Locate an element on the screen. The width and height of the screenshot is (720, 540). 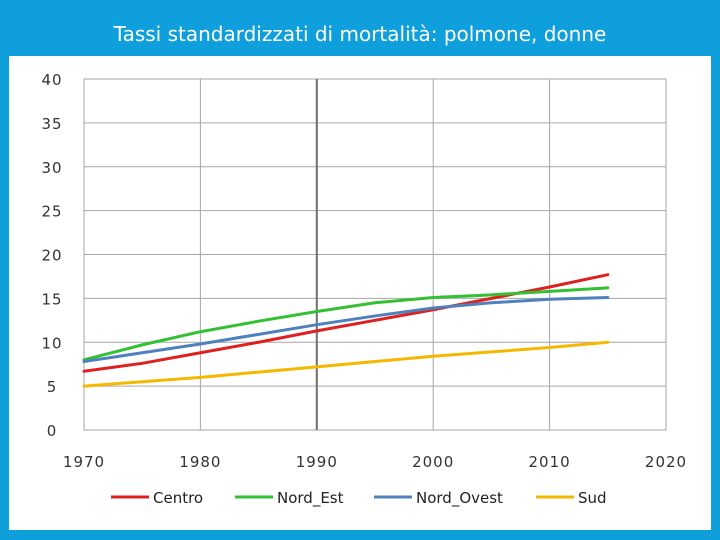
series-line-nord-est is located at coordinates (346, 324).